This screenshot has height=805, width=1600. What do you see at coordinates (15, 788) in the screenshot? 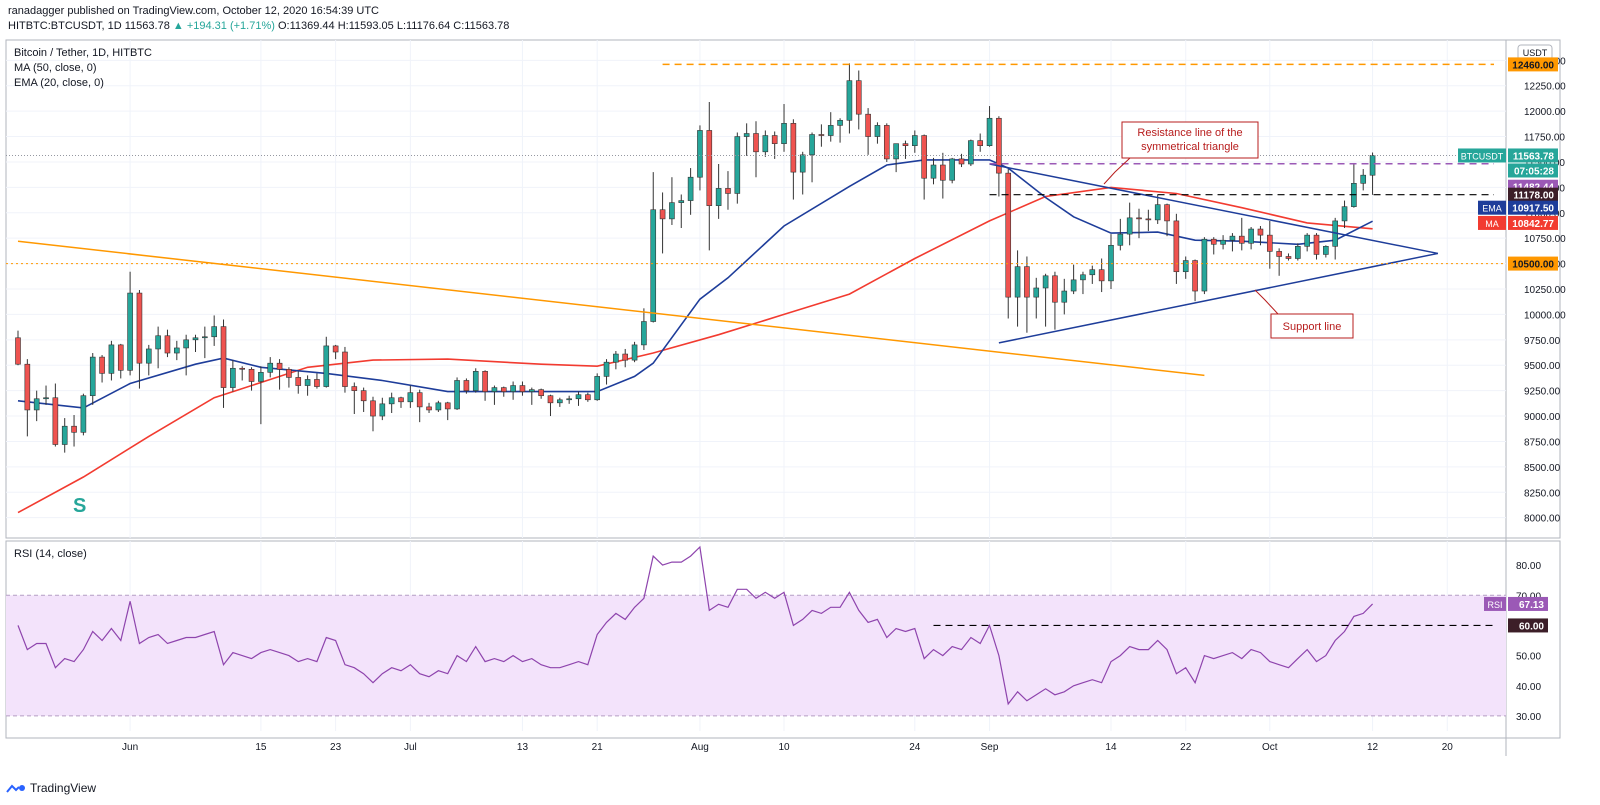
I see `tradingview-logo-icon` at bounding box center [15, 788].